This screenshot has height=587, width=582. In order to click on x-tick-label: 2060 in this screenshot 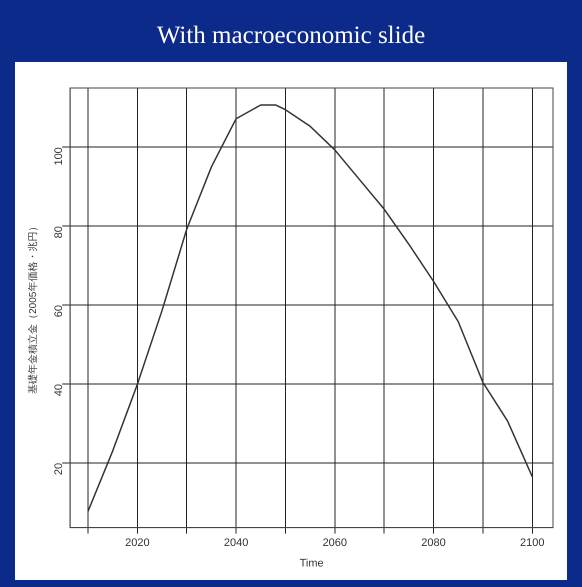, I will do `click(335, 543)`.